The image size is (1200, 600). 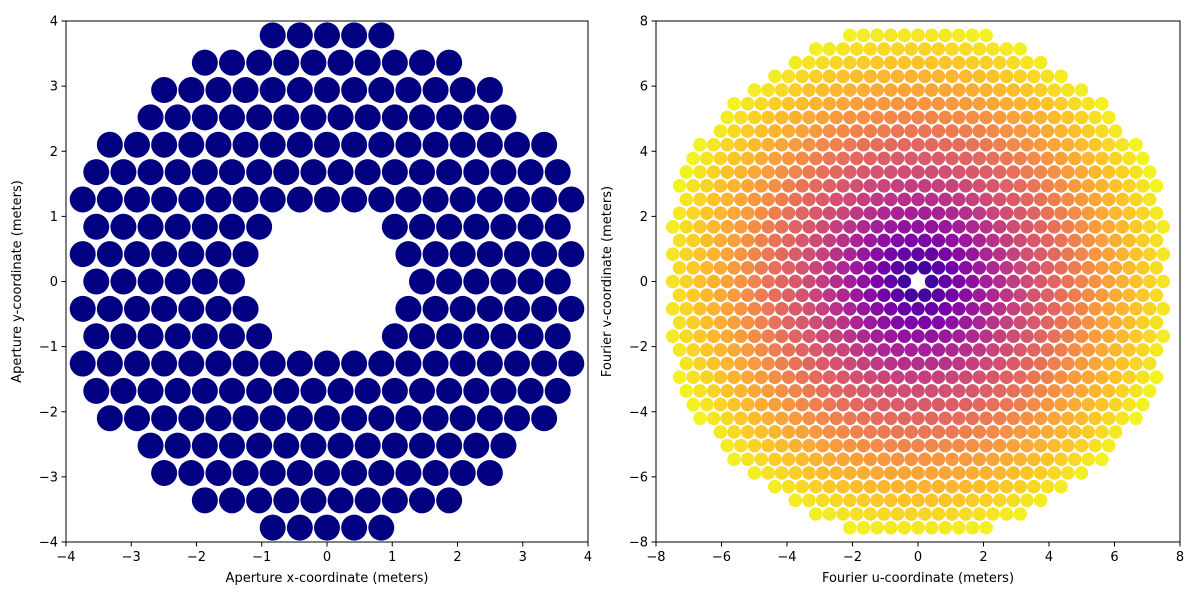 What do you see at coordinates (54, 87) in the screenshot?
I see `y-tick-label: 3` at bounding box center [54, 87].